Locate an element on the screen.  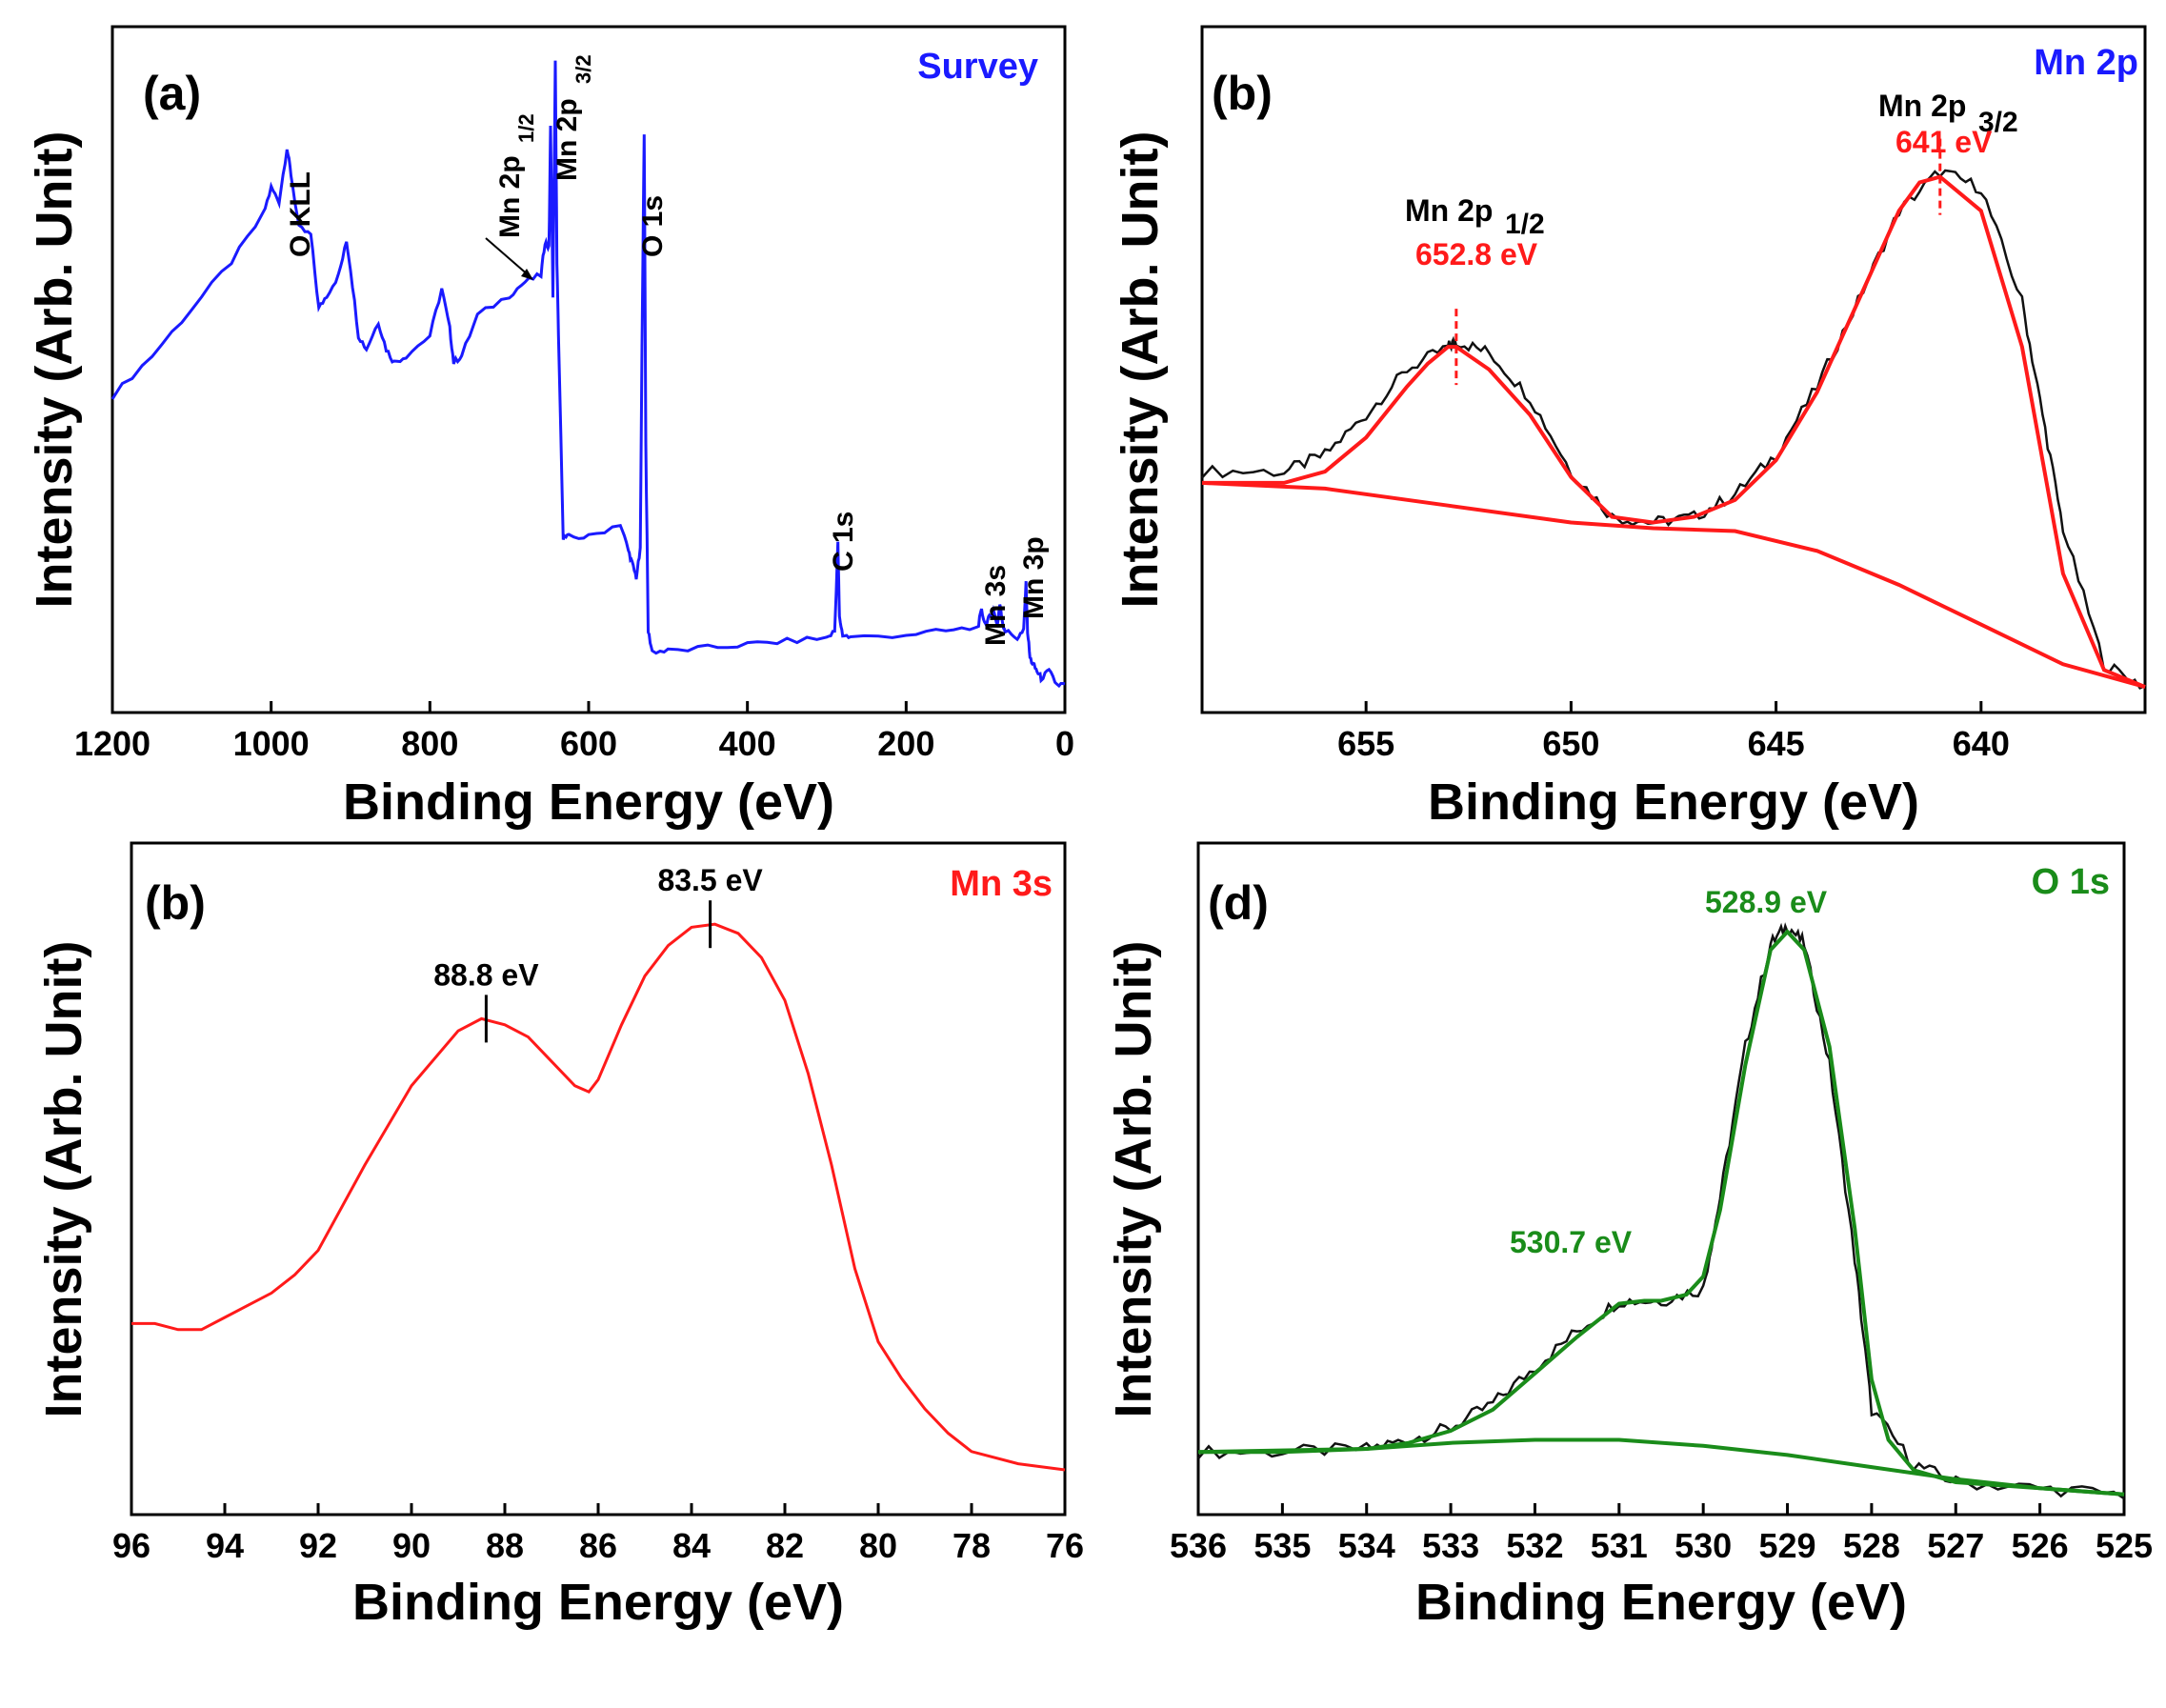
panel-d-x-axis: 536 535 534 533 532 531 530 529 528 527 526 525 is located at coordinates (1661, 1534).